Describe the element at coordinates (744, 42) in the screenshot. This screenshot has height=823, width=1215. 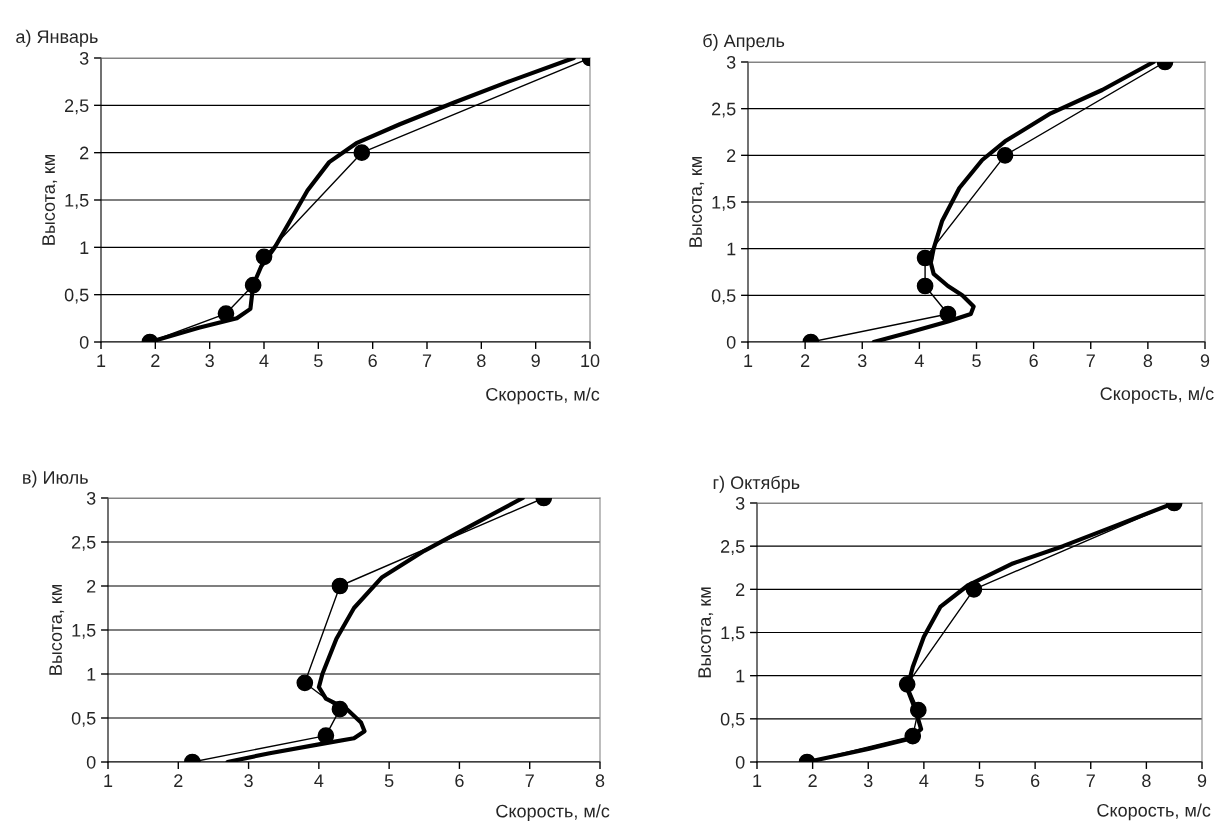
I see `chart-title: б) Апрель` at that location.